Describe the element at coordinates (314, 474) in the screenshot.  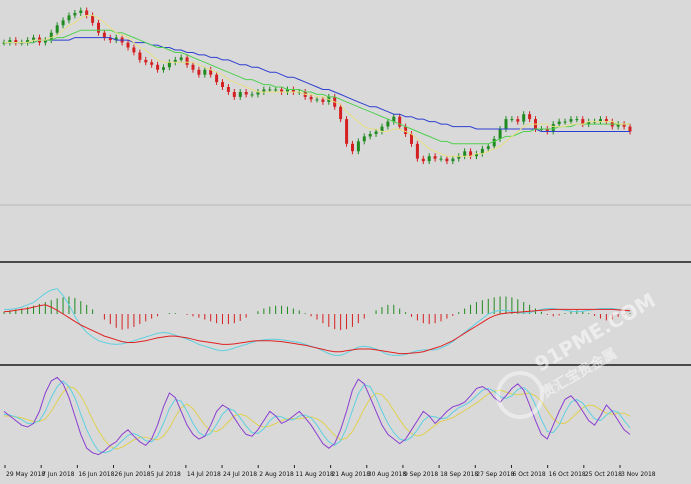
I see `x-tick-label: 11 Aug 2018` at that location.